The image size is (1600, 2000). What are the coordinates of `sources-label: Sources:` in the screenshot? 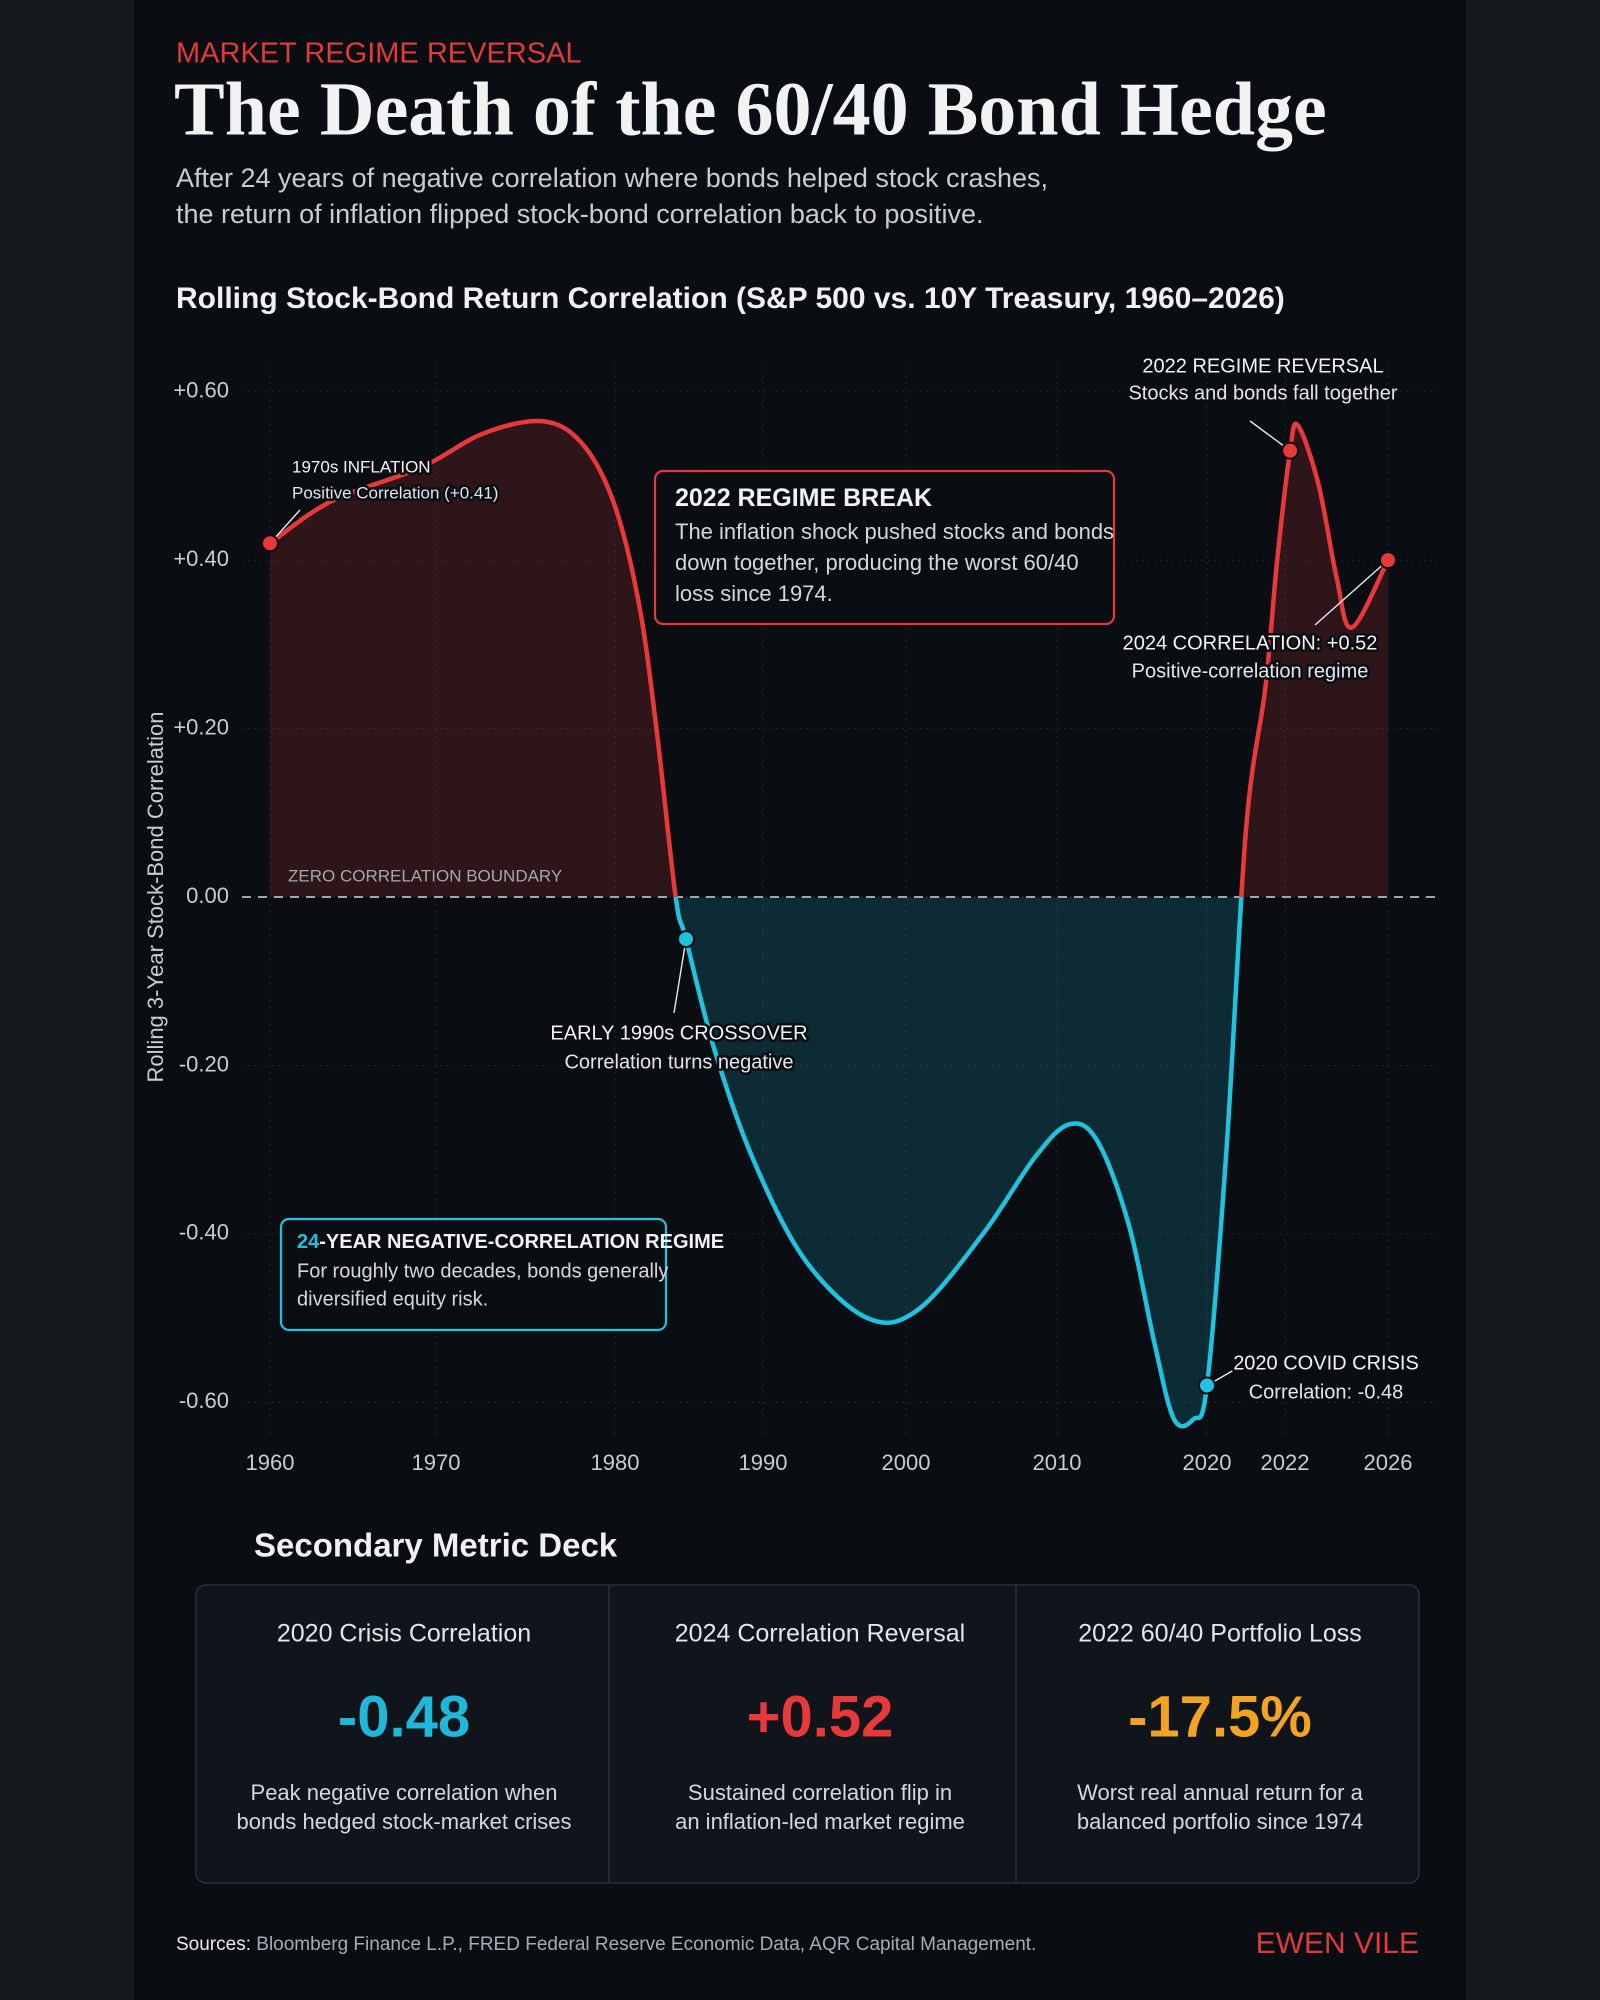 It's located at (213, 1944).